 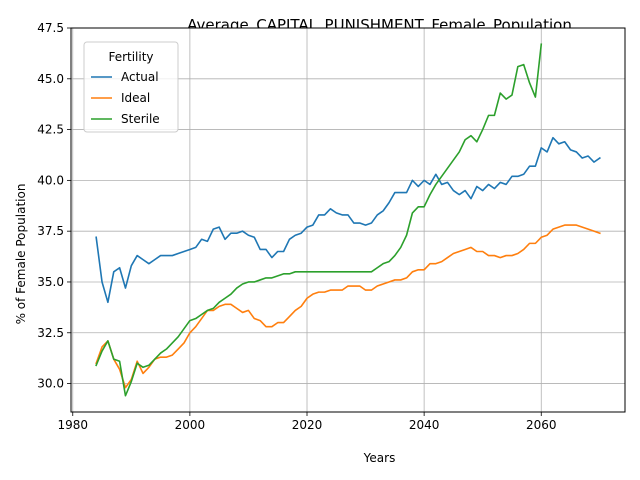 What do you see at coordinates (307, 425) in the screenshot?
I see `x-tick-label: 2020` at bounding box center [307, 425].